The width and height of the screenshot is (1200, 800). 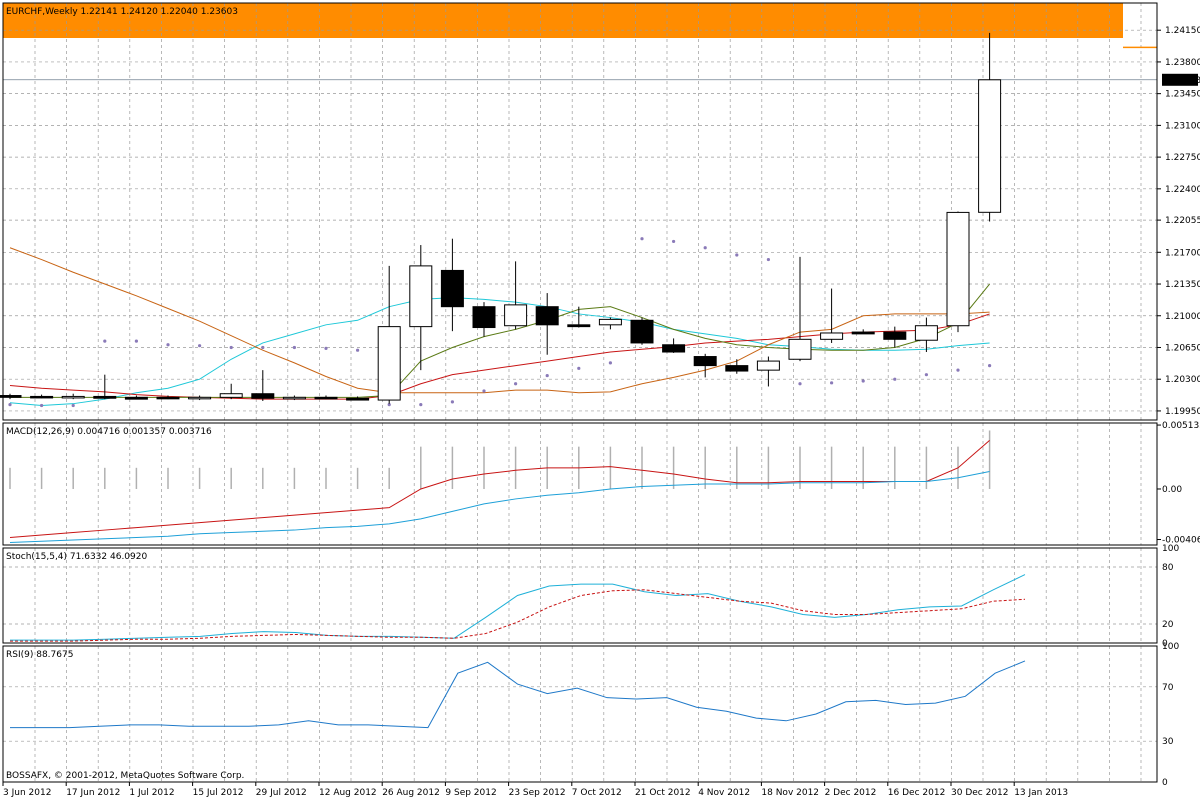 I want to click on rsi-tick-label: 100, so click(x=1170, y=647).